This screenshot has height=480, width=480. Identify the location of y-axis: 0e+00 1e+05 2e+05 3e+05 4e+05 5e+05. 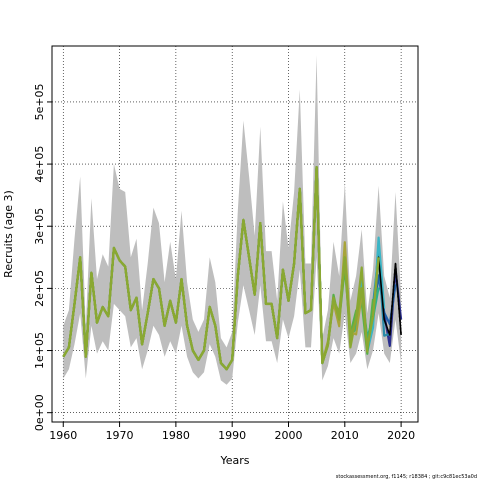
(42, 257).